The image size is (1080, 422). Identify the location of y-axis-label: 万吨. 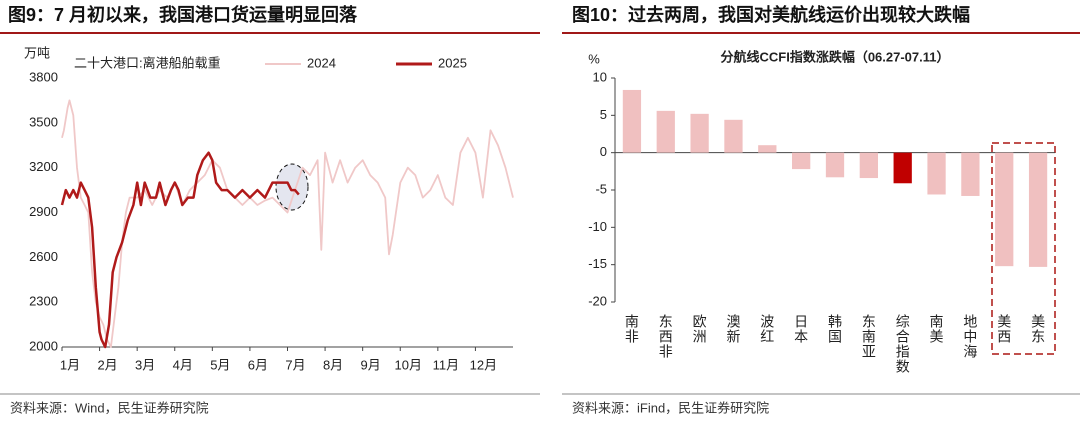
(37, 52).